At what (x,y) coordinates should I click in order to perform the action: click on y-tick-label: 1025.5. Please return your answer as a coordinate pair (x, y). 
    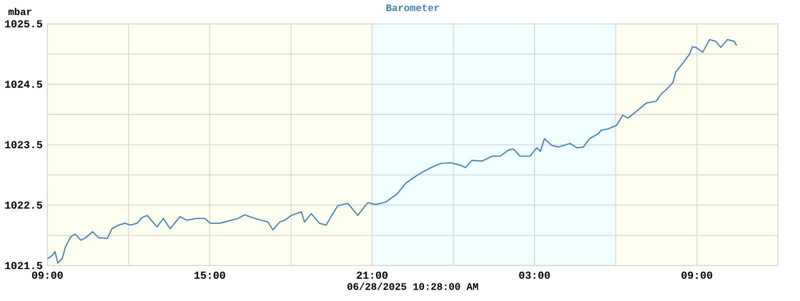
    Looking at the image, I should click on (23, 24).